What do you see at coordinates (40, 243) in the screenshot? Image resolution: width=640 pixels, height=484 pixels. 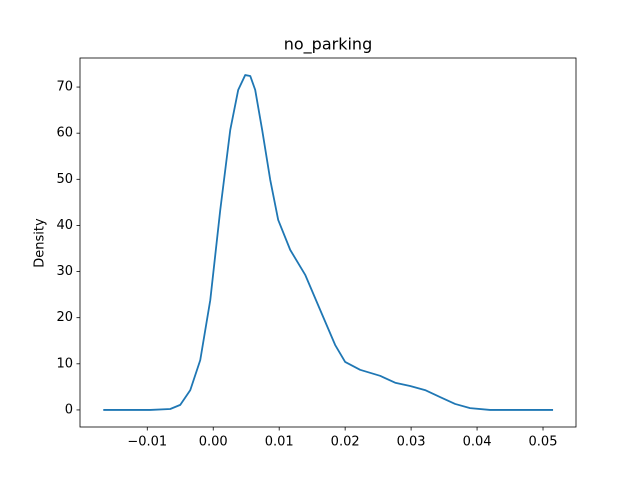 I see `y-axis-label: Density` at bounding box center [40, 243].